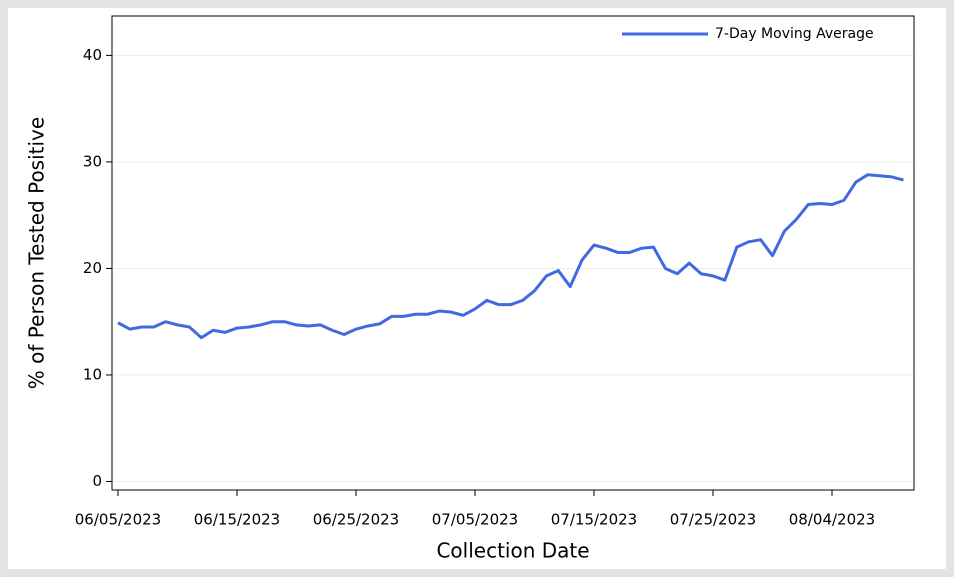  What do you see at coordinates (237, 520) in the screenshot?
I see `x-tick-label: 06/15/2023` at bounding box center [237, 520].